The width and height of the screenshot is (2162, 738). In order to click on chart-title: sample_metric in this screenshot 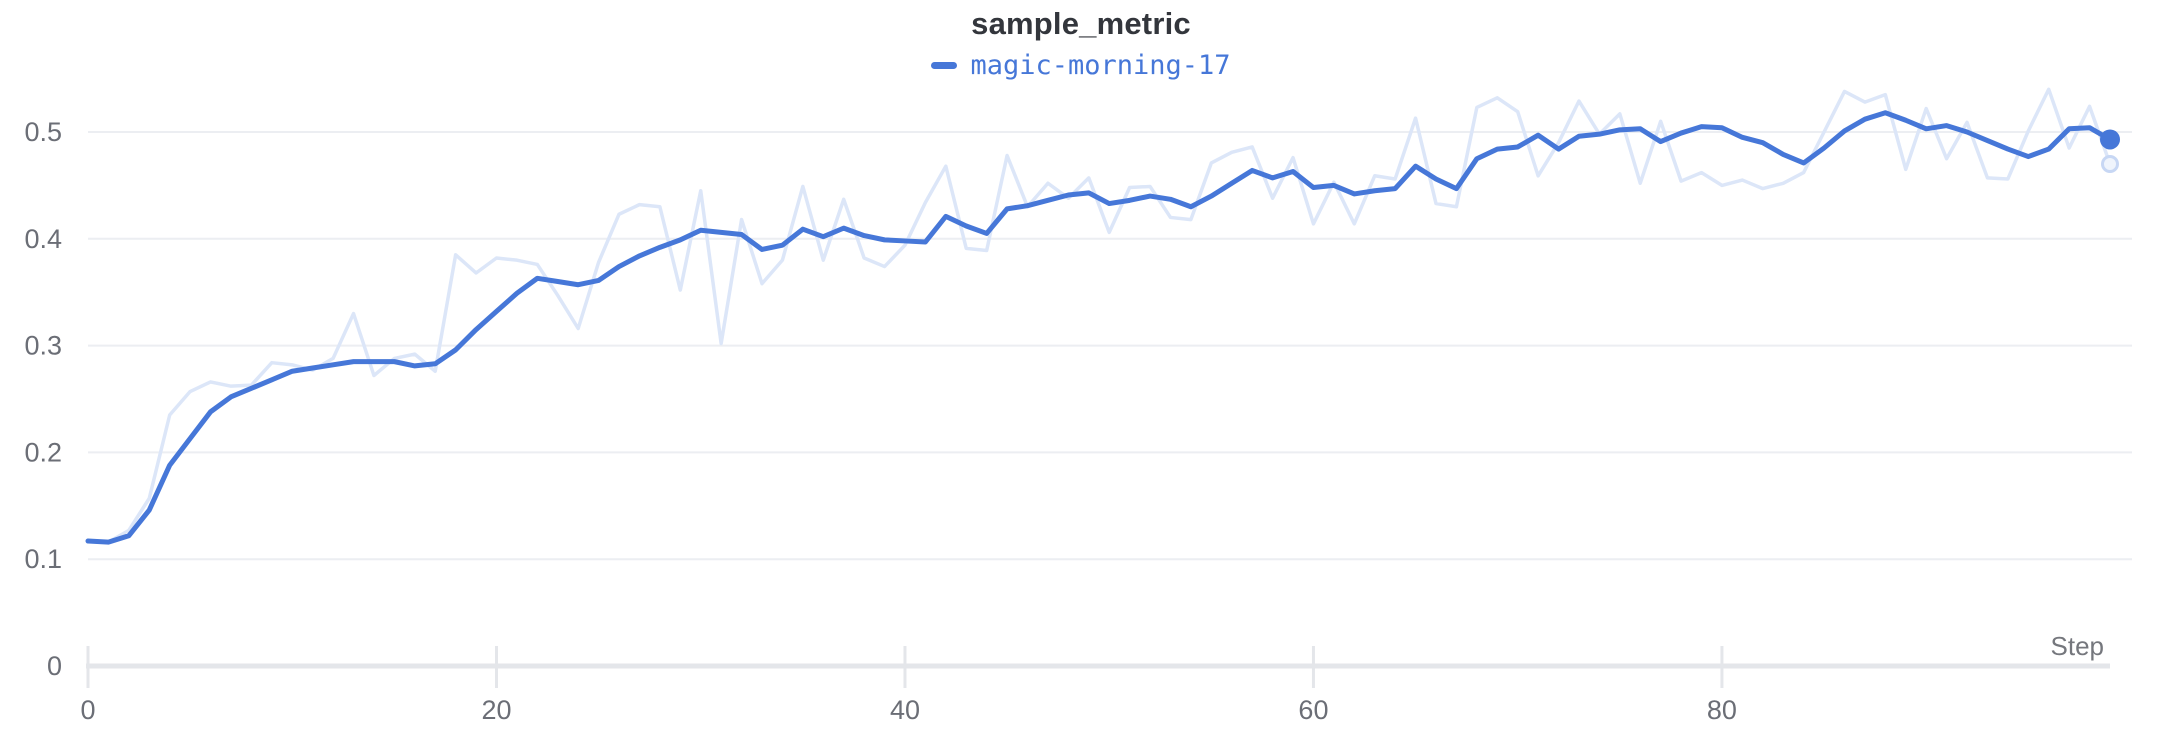, I will do `click(1081, 23)`.